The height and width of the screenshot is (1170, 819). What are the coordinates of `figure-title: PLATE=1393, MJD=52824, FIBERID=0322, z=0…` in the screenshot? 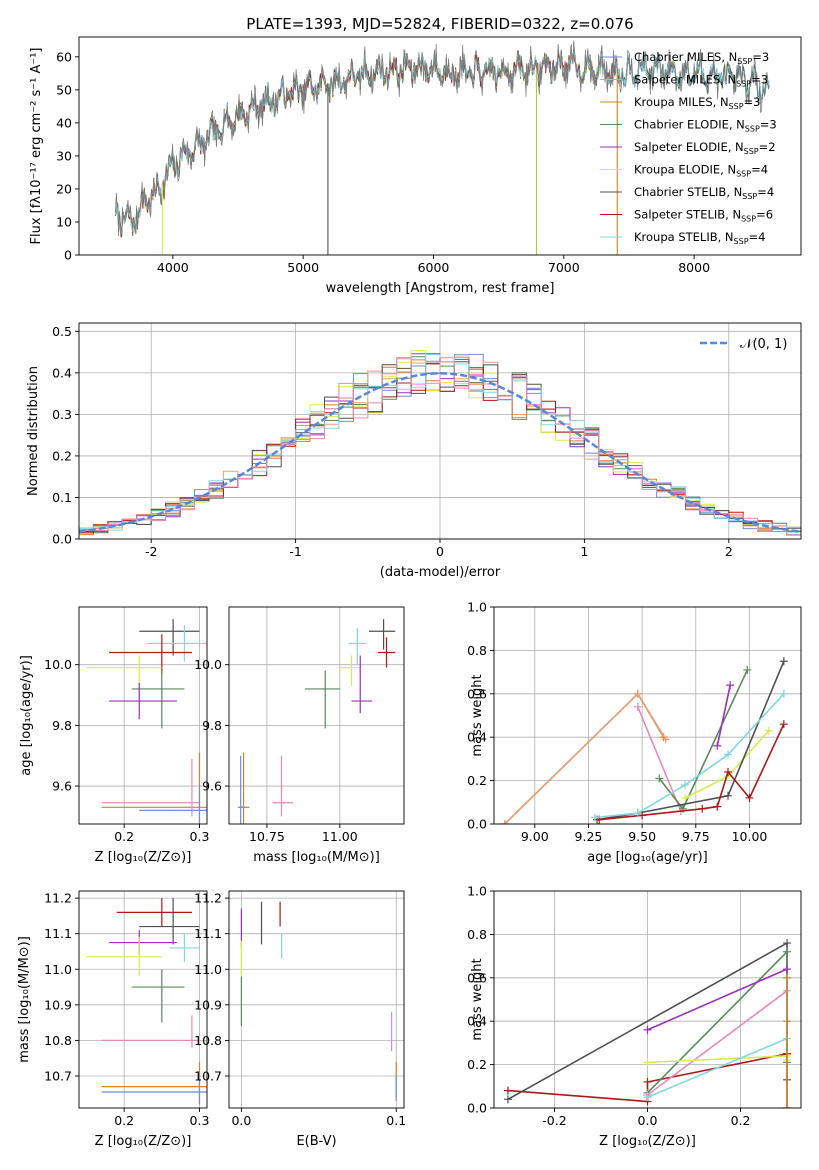 It's located at (439, 24).